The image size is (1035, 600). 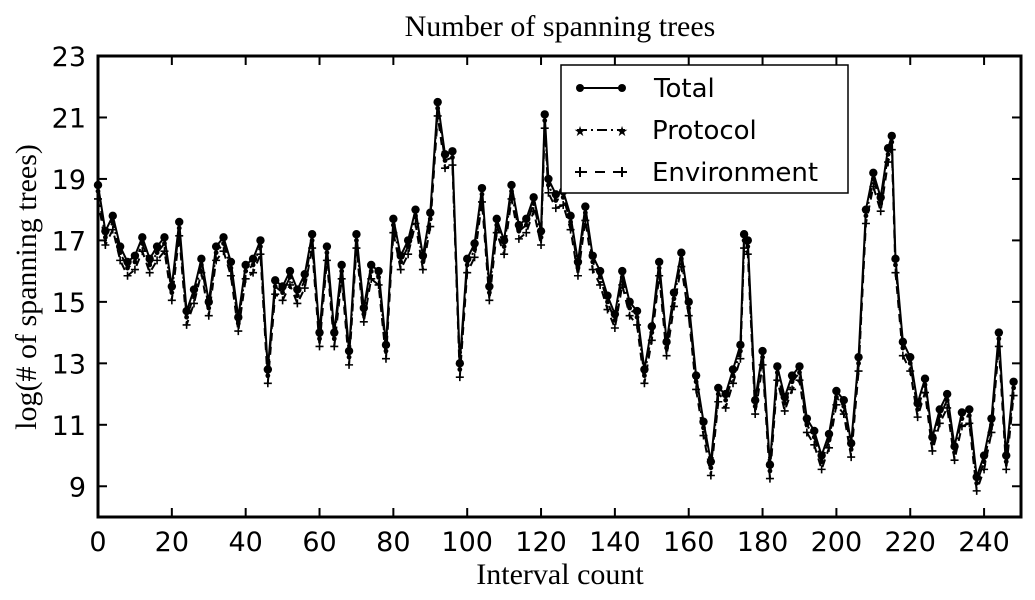 I want to click on x-tick-label: 240, so click(x=984, y=542).